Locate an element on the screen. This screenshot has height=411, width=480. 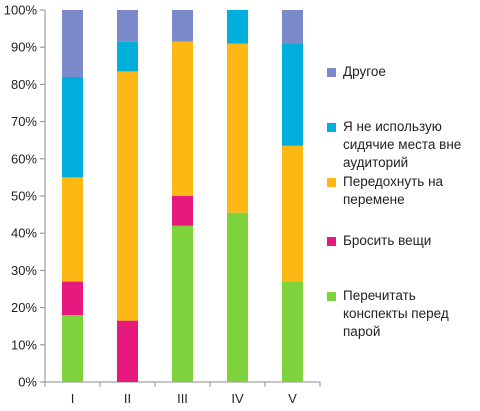
x-tick-label: II is located at coordinates (127, 398).